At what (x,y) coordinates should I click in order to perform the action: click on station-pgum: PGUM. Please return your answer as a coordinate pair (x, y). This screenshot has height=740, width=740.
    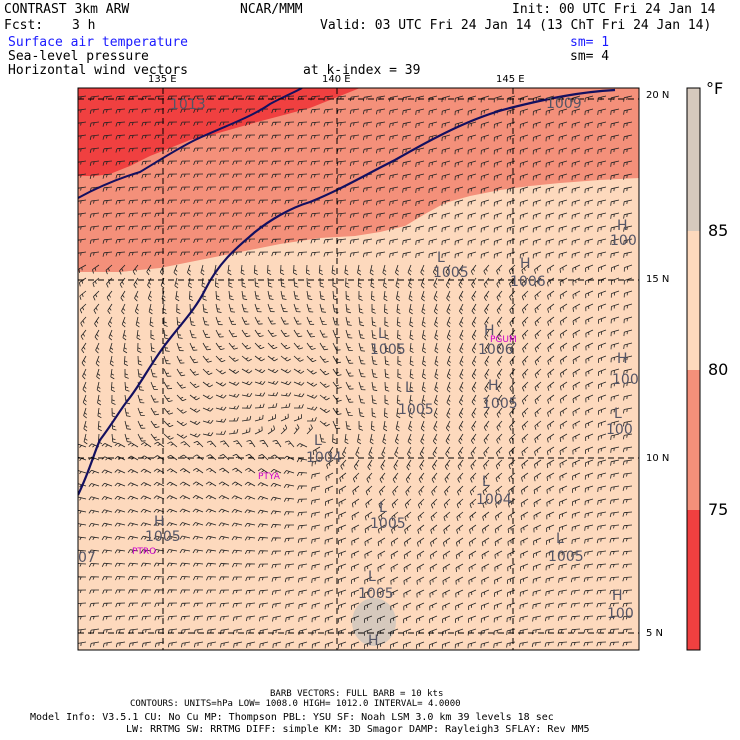
    Looking at the image, I should click on (503, 340).